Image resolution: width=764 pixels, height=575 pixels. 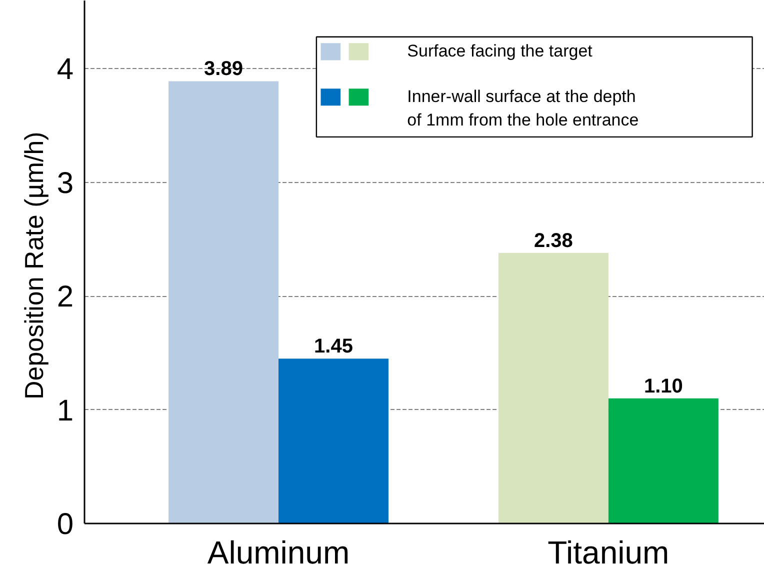 What do you see at coordinates (65, 69) in the screenshot?
I see `y-tick-label: 4` at bounding box center [65, 69].